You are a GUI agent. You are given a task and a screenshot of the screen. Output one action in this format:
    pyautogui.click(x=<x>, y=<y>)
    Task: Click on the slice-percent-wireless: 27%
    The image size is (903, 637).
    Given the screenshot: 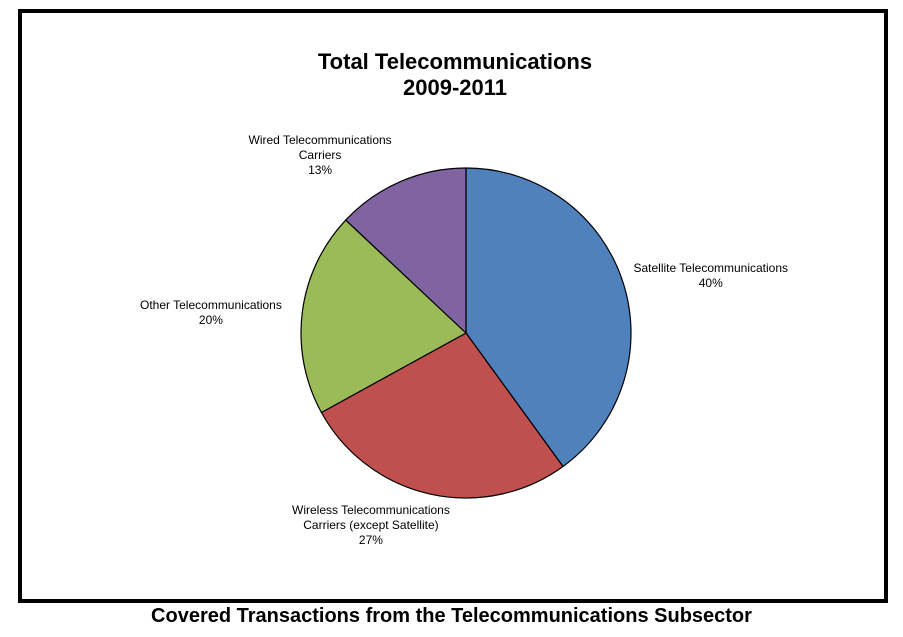 What is the action you would take?
    pyautogui.click(x=370, y=540)
    